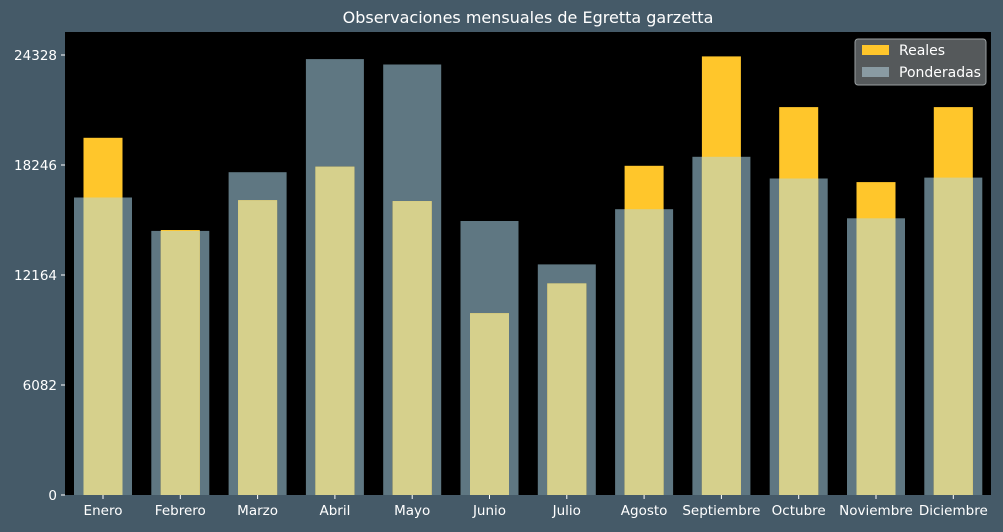  Describe the element at coordinates (644, 511) in the screenshot. I see `x-tick-label-agosto: Agosto` at that location.